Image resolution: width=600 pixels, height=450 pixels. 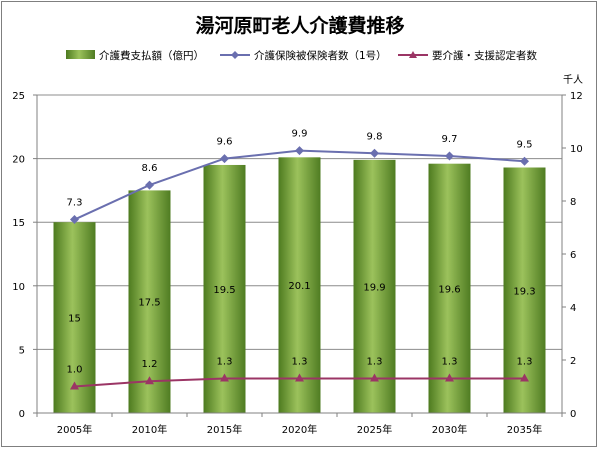 What do you see at coordinates (75, 203) in the screenshot?
I see `insured-value-label: 7.3` at bounding box center [75, 203].